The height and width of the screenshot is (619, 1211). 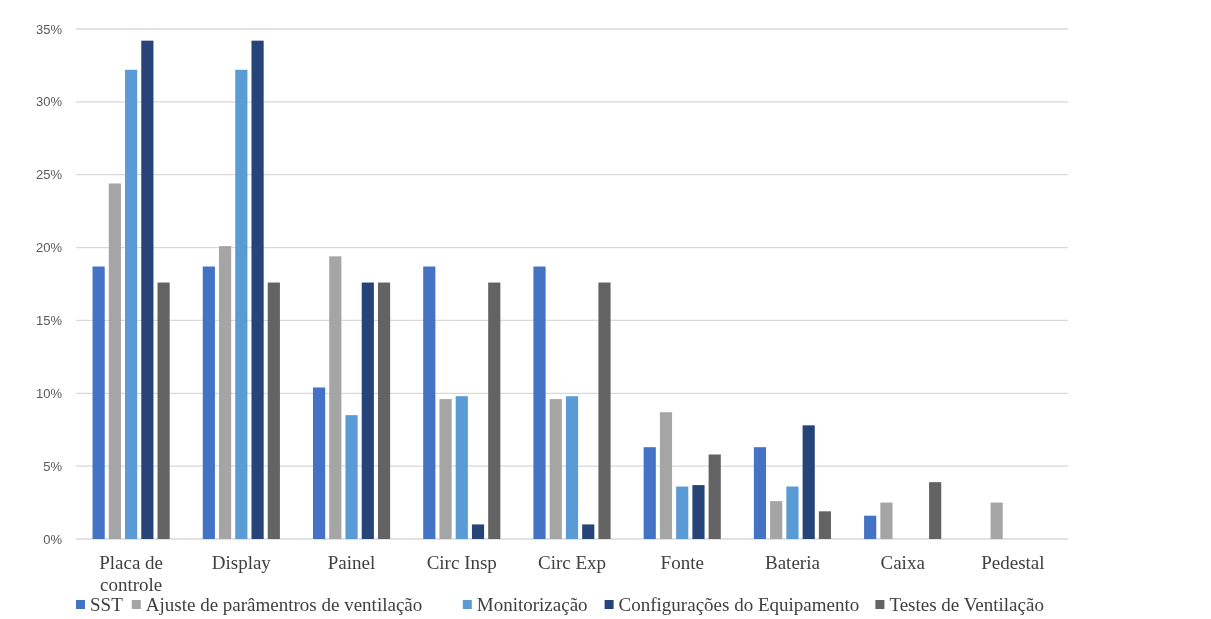 I want to click on x-tick-label: Circ Insp, so click(x=461, y=562).